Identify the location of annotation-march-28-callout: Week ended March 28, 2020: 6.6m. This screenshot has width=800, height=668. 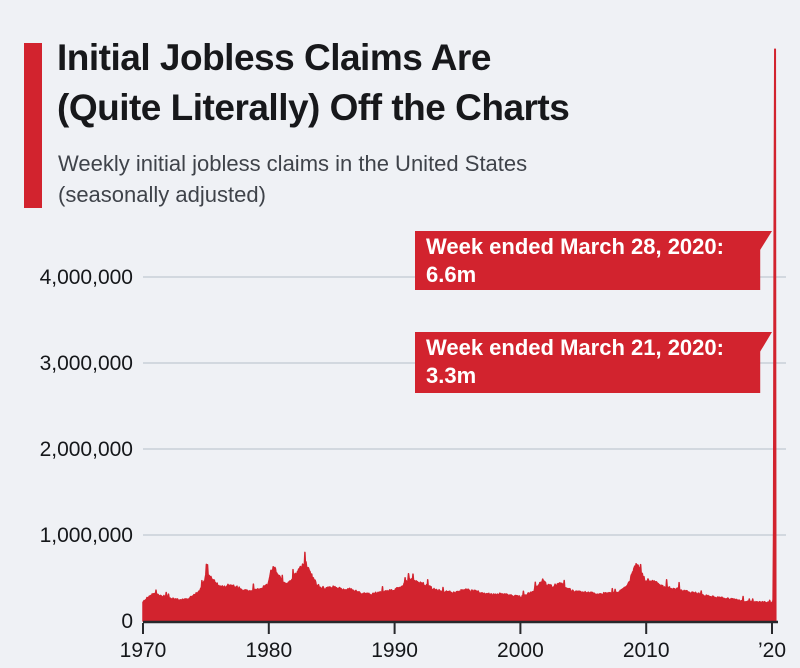
(593, 260).